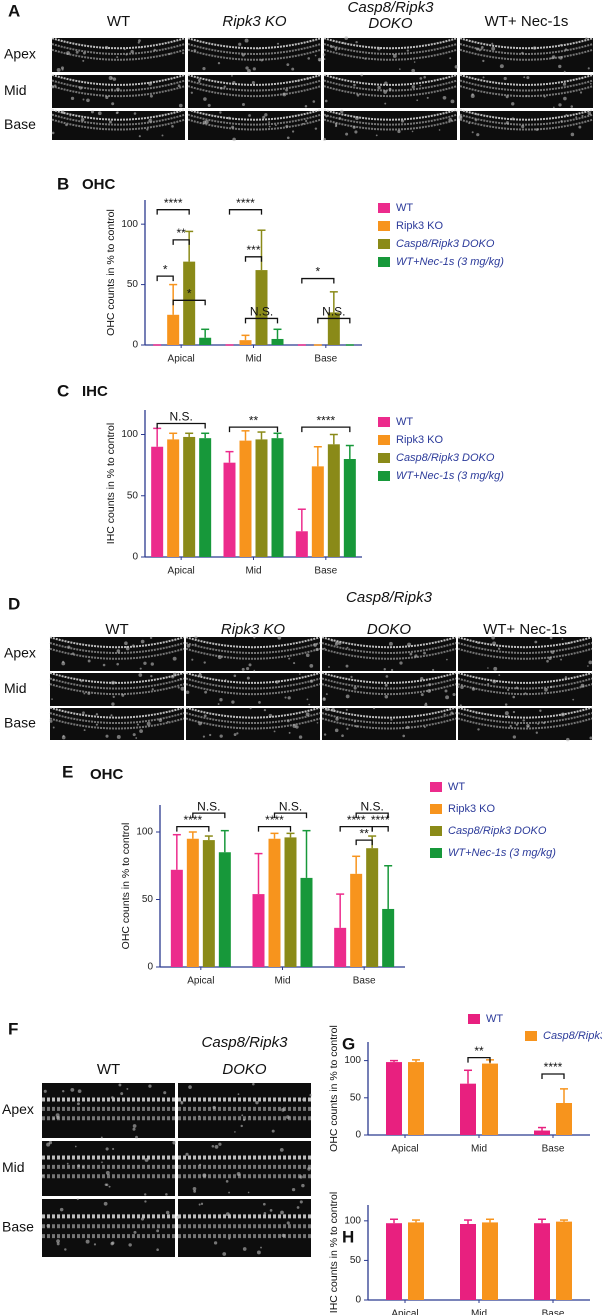 Image resolution: width=602 pixels, height=1315 pixels. What do you see at coordinates (420, 440) in the screenshot?
I see `legend-label: Ripk3 KO` at bounding box center [420, 440].